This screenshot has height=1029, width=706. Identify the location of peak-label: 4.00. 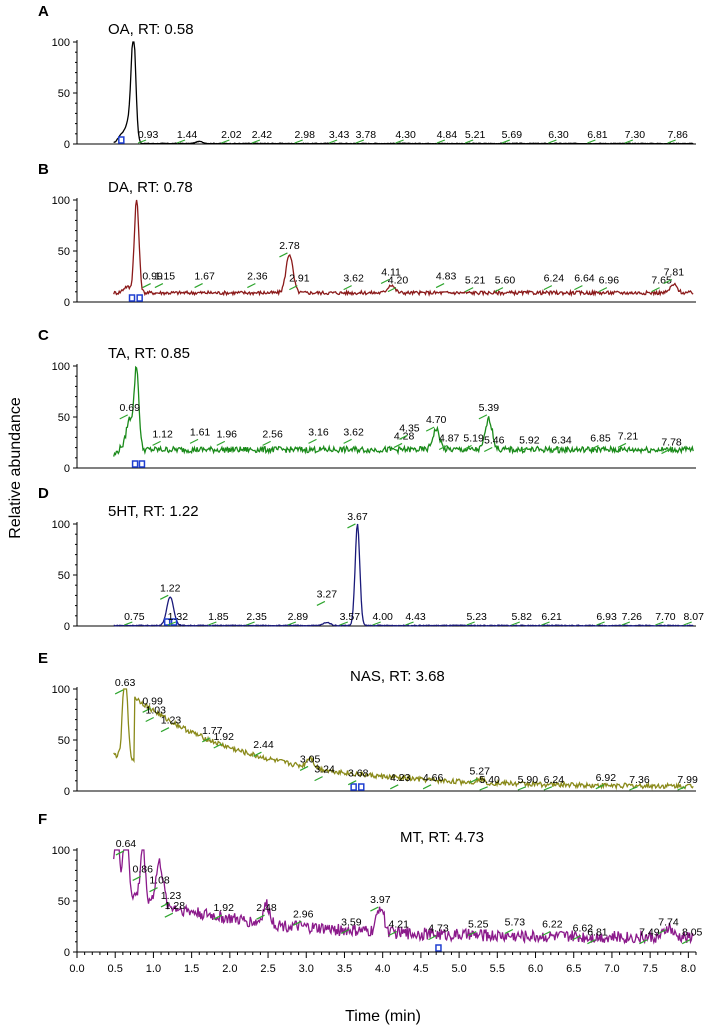
(382, 617).